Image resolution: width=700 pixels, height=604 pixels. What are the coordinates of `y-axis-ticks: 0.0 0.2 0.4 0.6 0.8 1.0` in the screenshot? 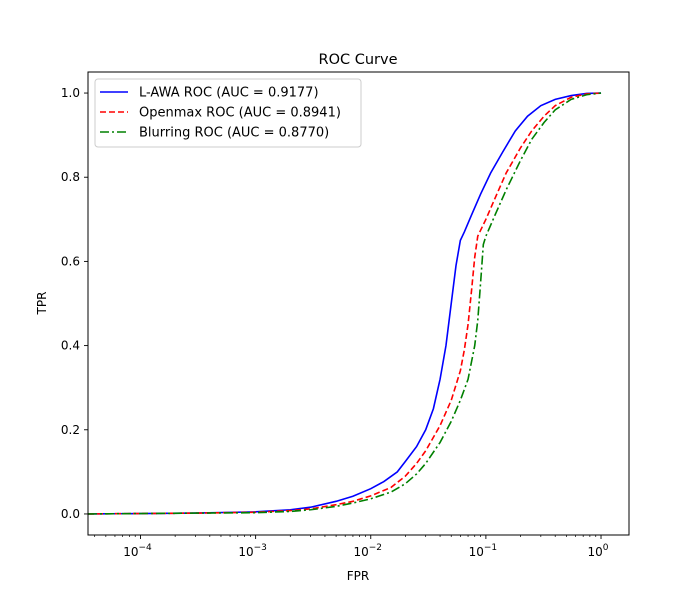 It's located at (74, 303).